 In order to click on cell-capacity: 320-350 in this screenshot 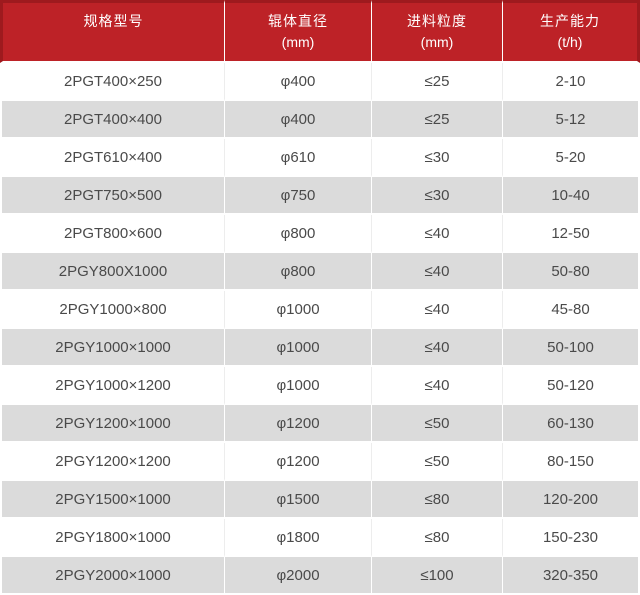, I will do `click(571, 576)`.